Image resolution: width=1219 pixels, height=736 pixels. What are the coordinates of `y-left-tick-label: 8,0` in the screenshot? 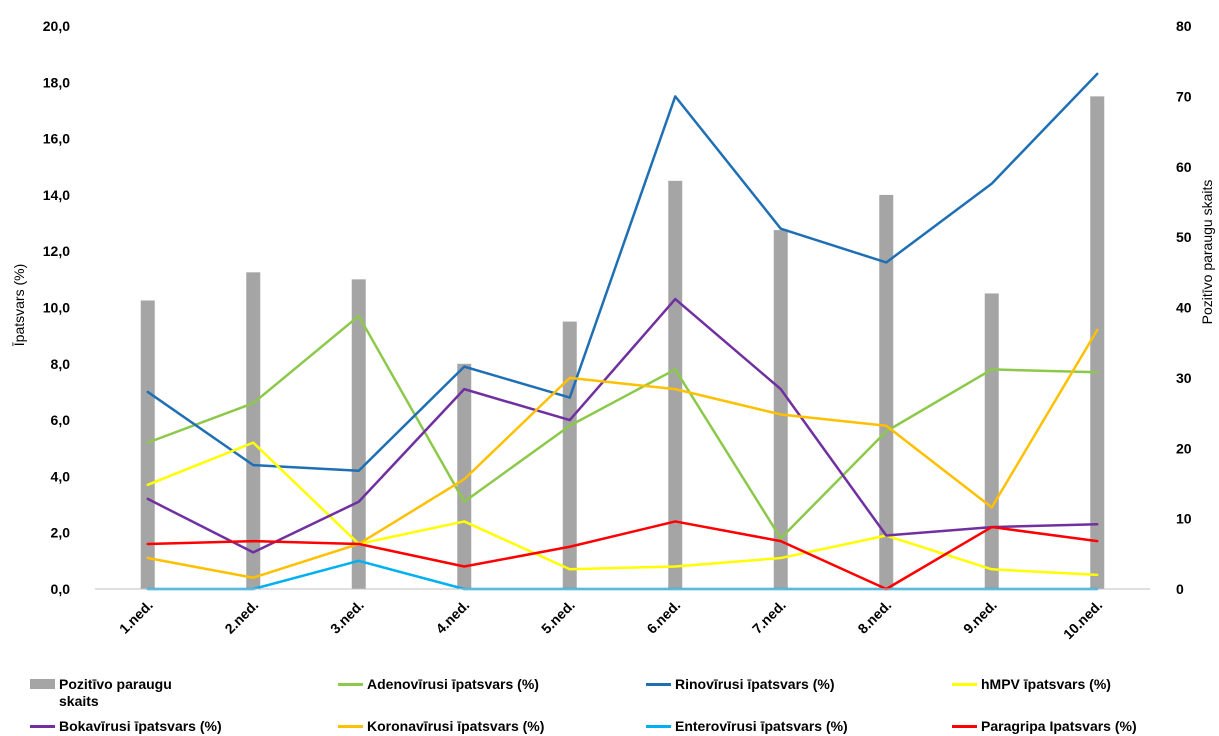 It's located at (61, 364).